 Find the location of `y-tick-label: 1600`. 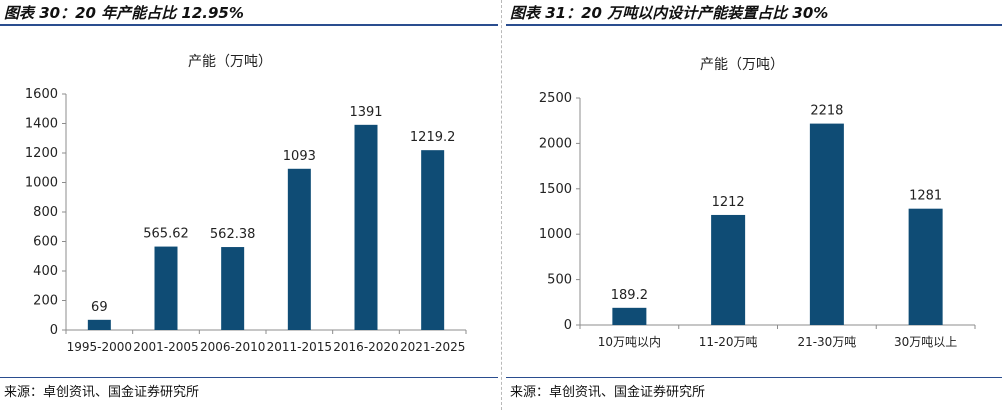

y-tick-label: 1600 is located at coordinates (41, 94).